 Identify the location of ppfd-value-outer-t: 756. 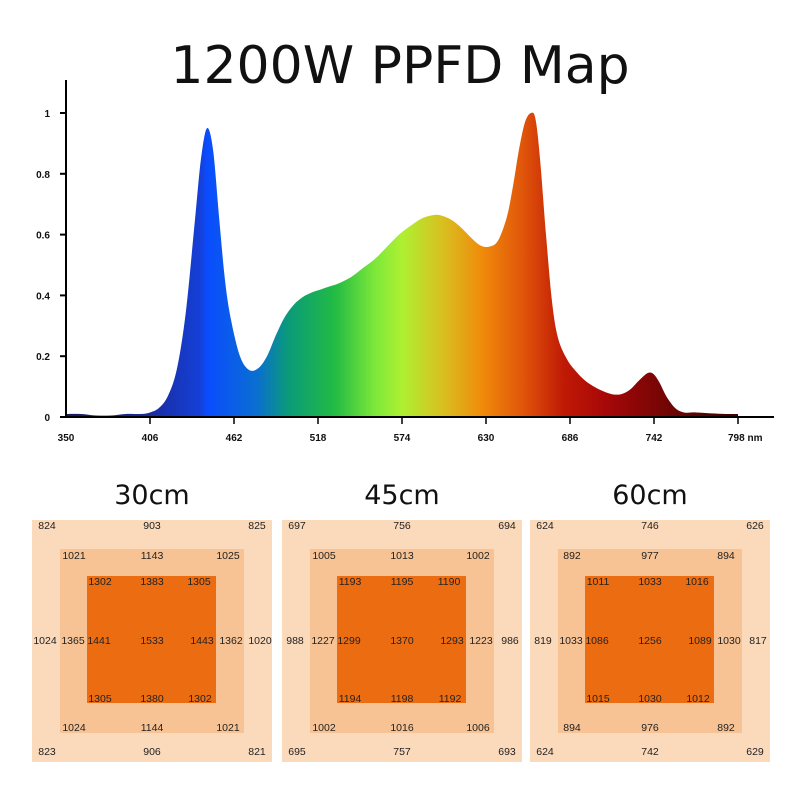
(402, 526).